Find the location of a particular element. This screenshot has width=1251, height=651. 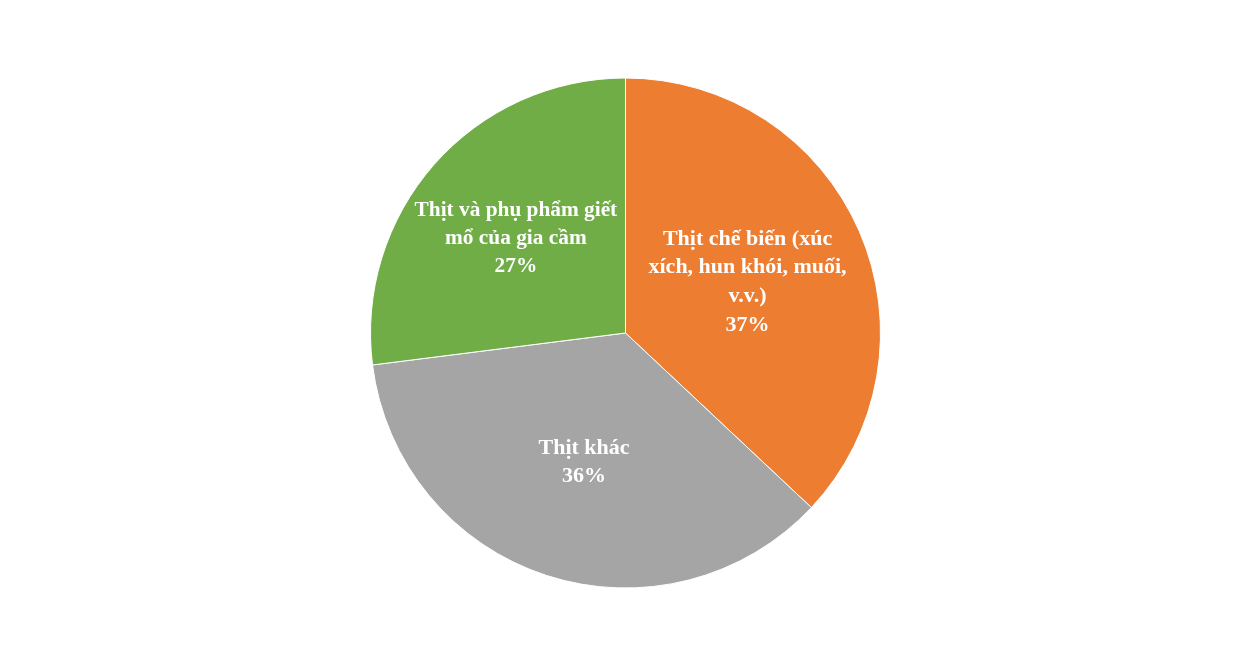

slice-label: Thịt khác is located at coordinates (584, 446).